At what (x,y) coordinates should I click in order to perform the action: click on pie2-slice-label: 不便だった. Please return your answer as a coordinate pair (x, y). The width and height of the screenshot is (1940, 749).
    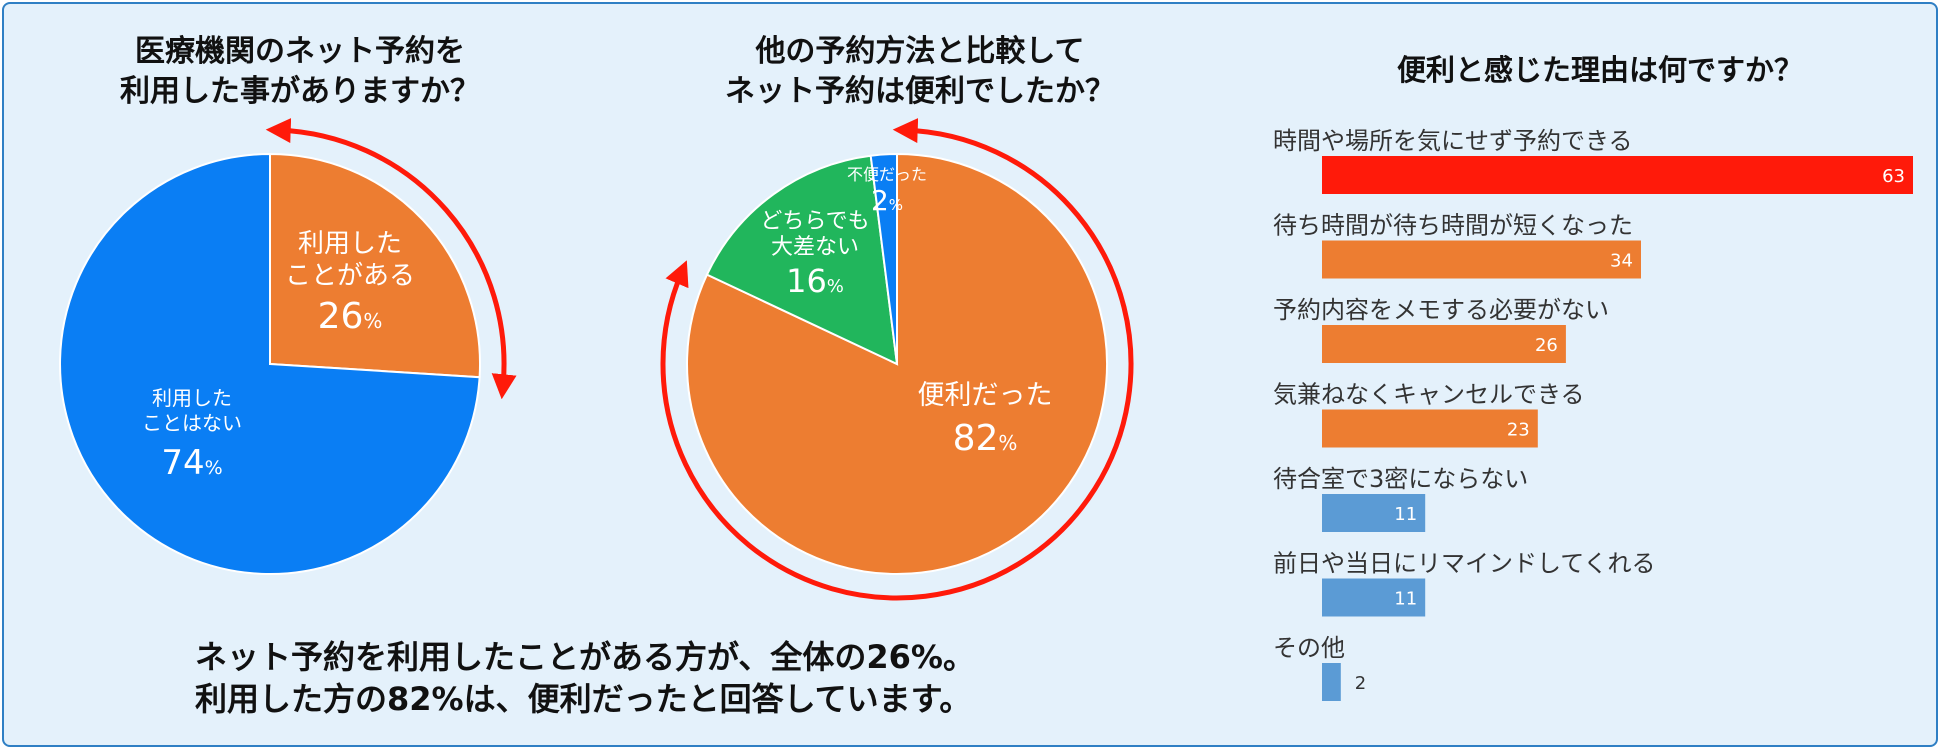
    Looking at the image, I should click on (887, 174).